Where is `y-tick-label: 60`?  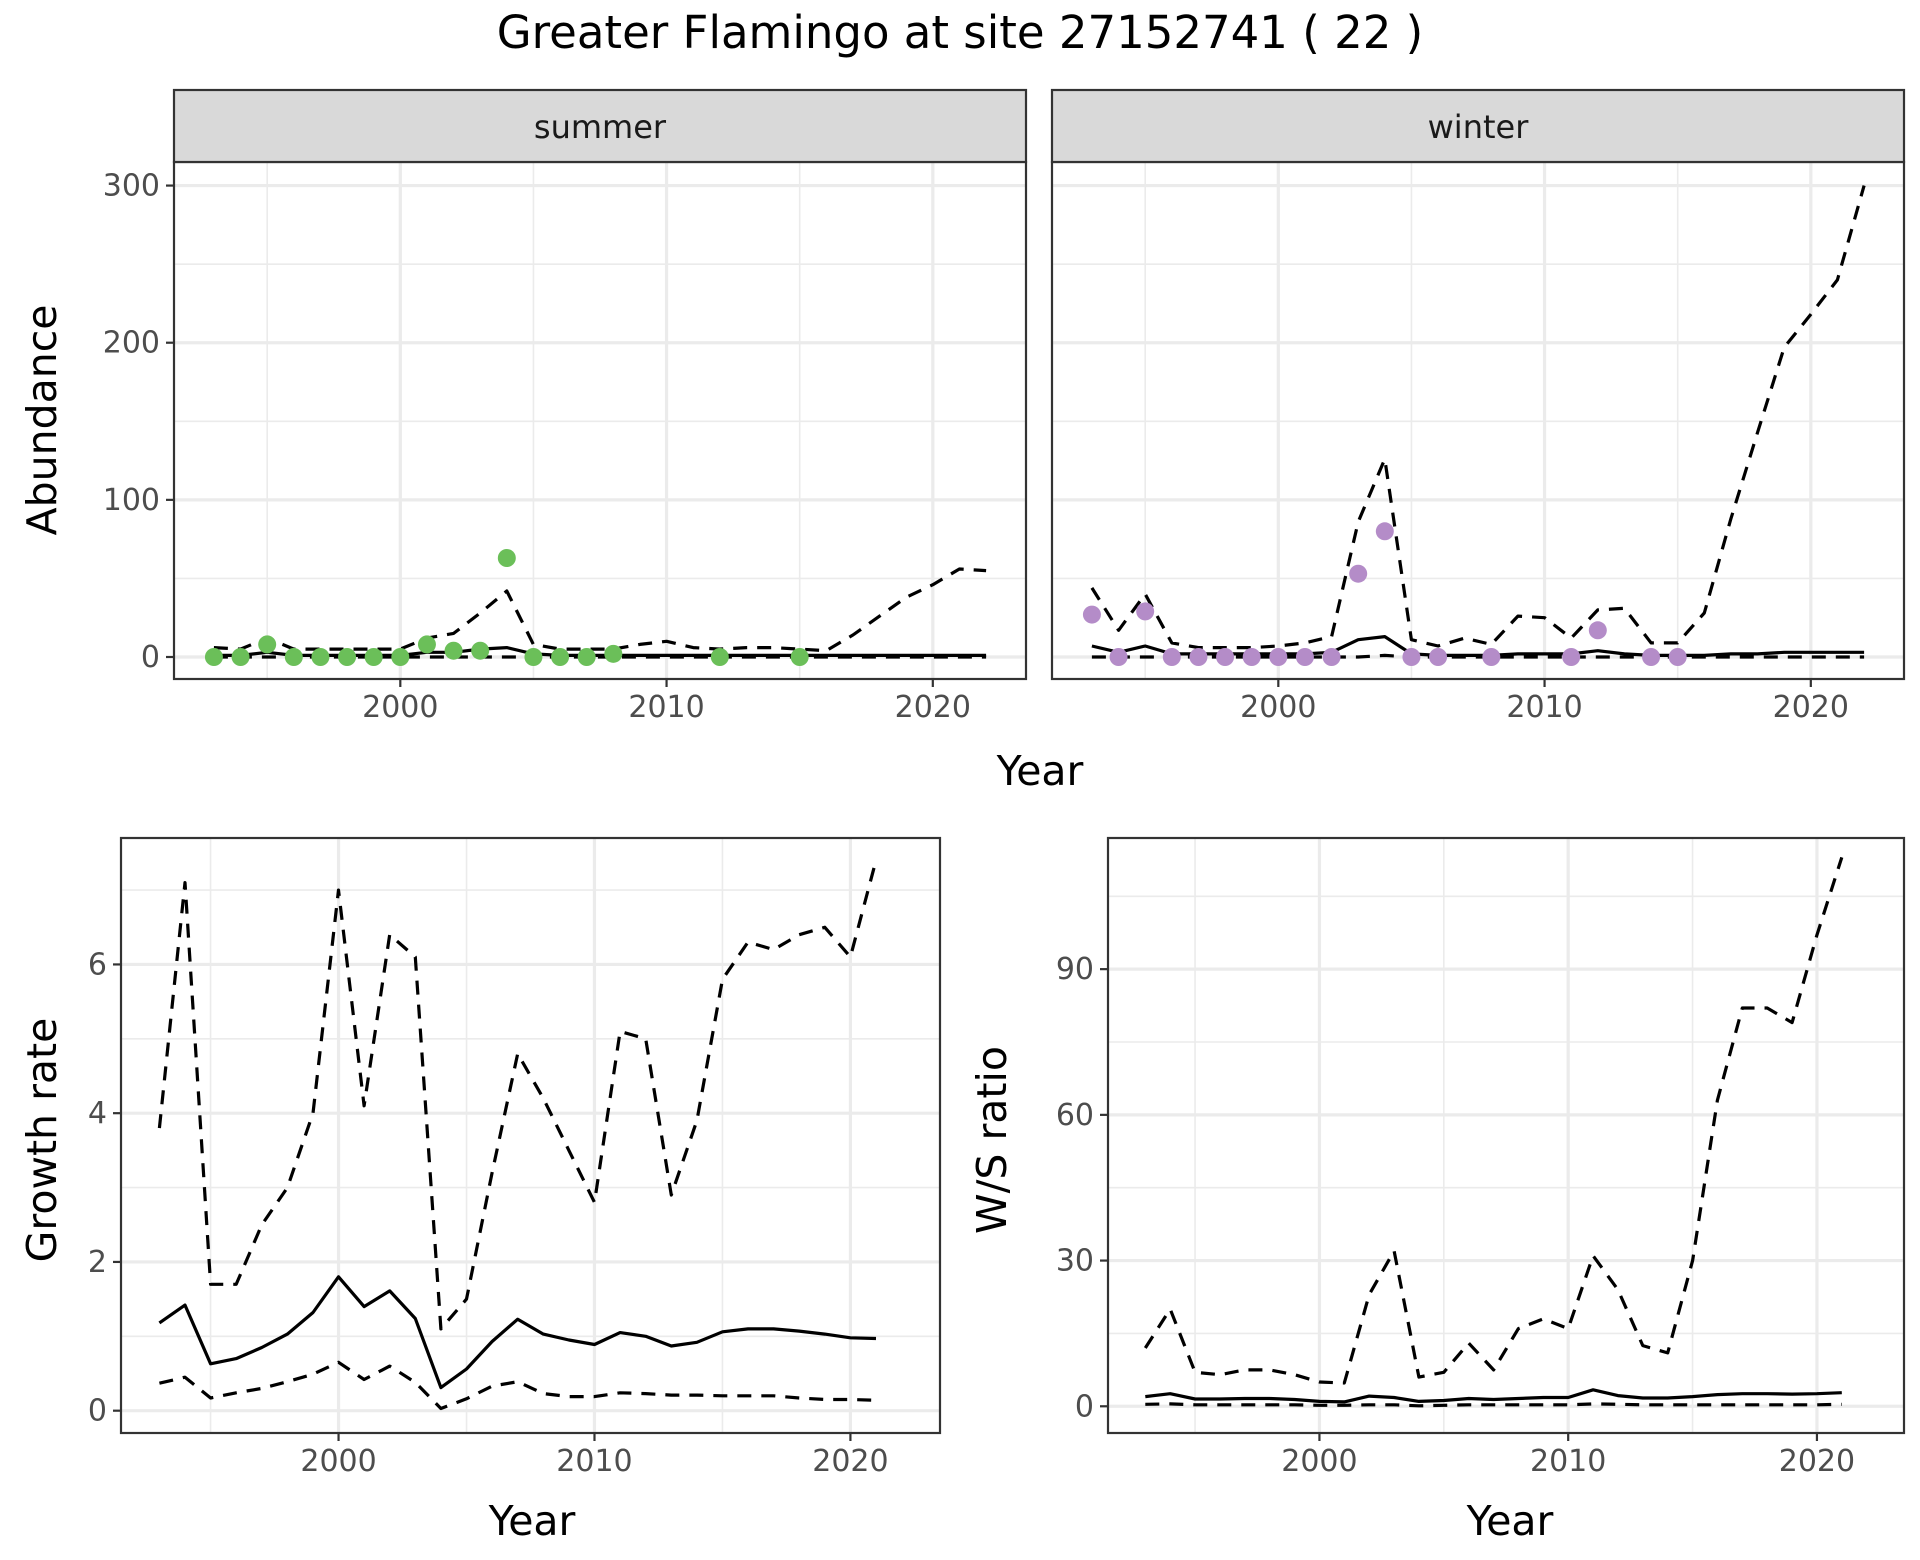 y-tick-label: 60 is located at coordinates (1075, 1115).